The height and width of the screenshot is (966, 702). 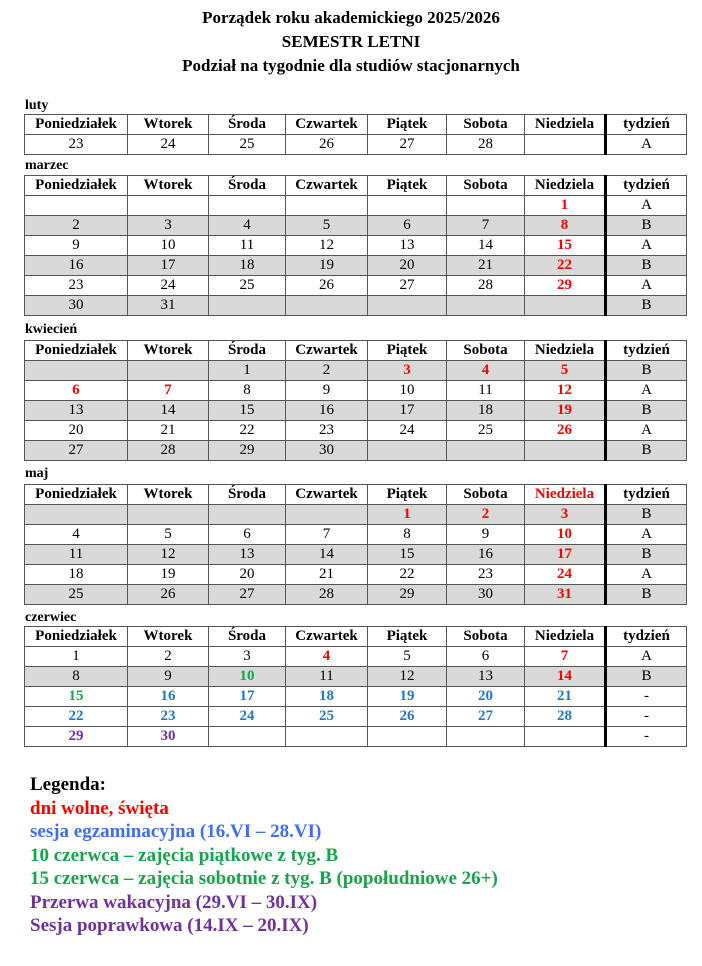 I want to click on week-row: 23 24 25 26 27 28 29 A, so click(x=355, y=285).